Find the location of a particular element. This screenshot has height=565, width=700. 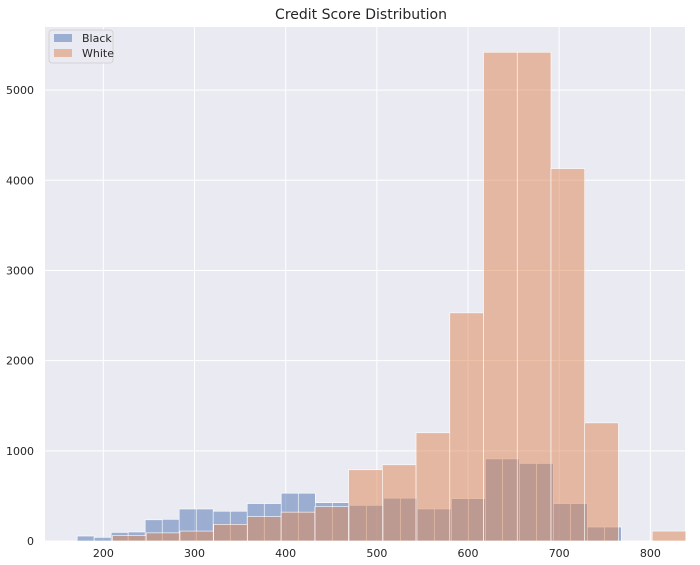

x-tick-label: 500 is located at coordinates (376, 553).